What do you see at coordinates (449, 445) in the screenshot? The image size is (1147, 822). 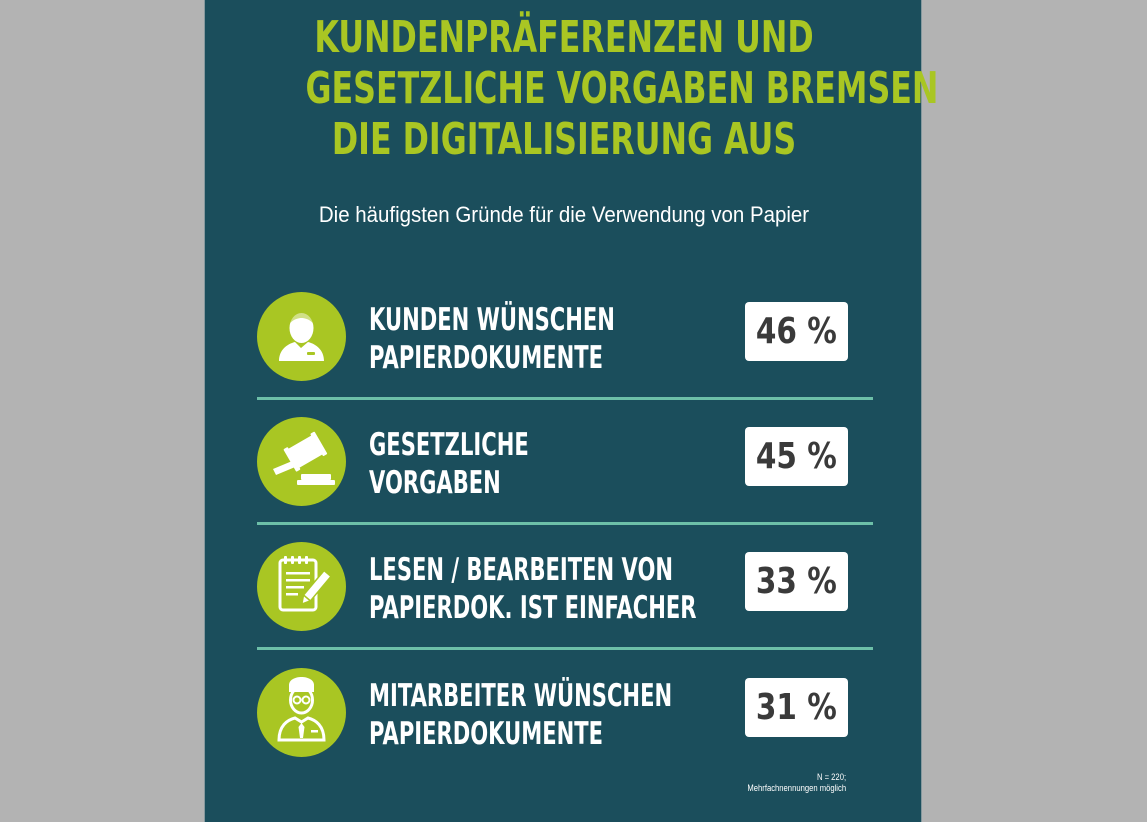 I see `reason-label-line-1: GESETZLICHE` at bounding box center [449, 445].